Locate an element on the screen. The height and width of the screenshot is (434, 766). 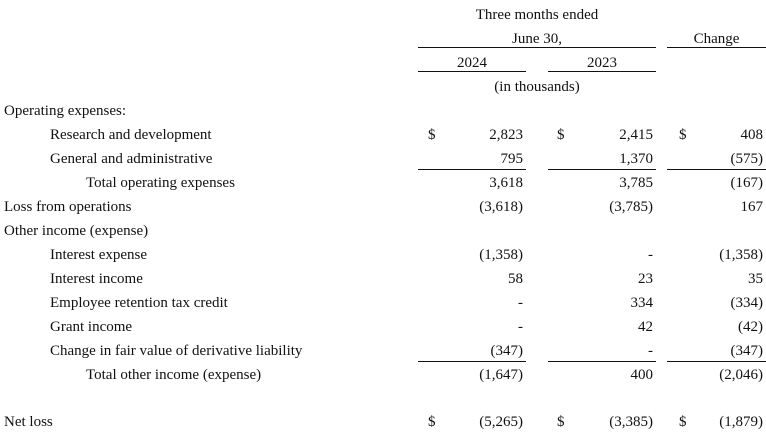
value-change: (334) is located at coordinates (747, 303).